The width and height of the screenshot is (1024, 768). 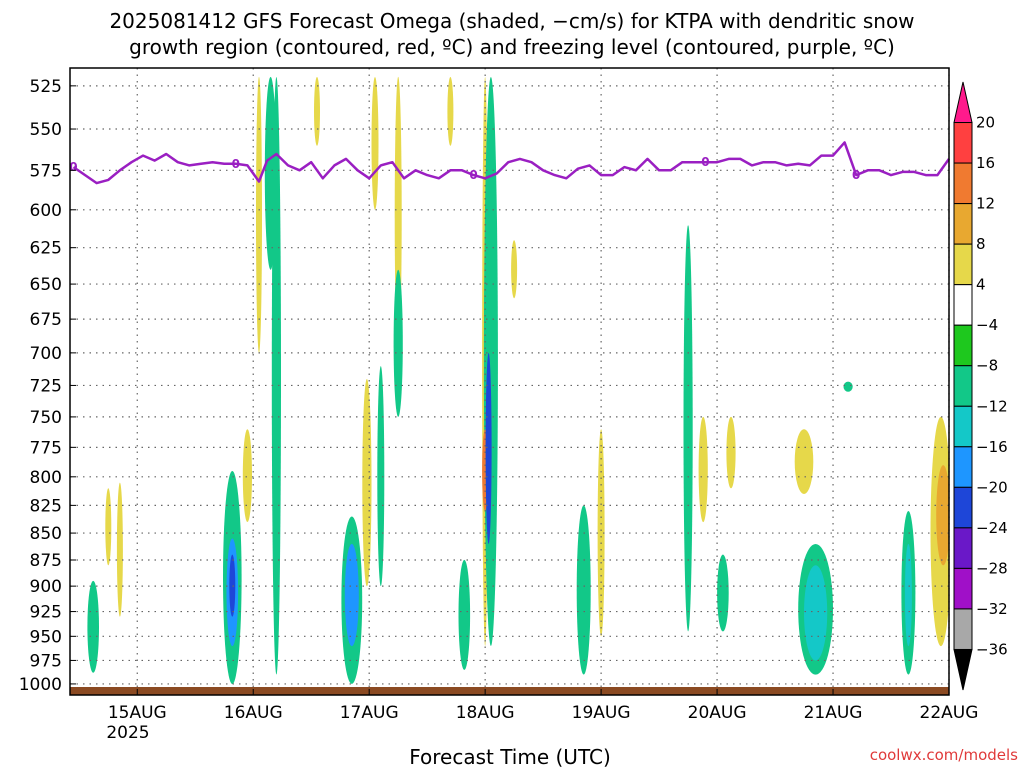 I want to click on colorbar-tick-label: 20, so click(x=985, y=123).